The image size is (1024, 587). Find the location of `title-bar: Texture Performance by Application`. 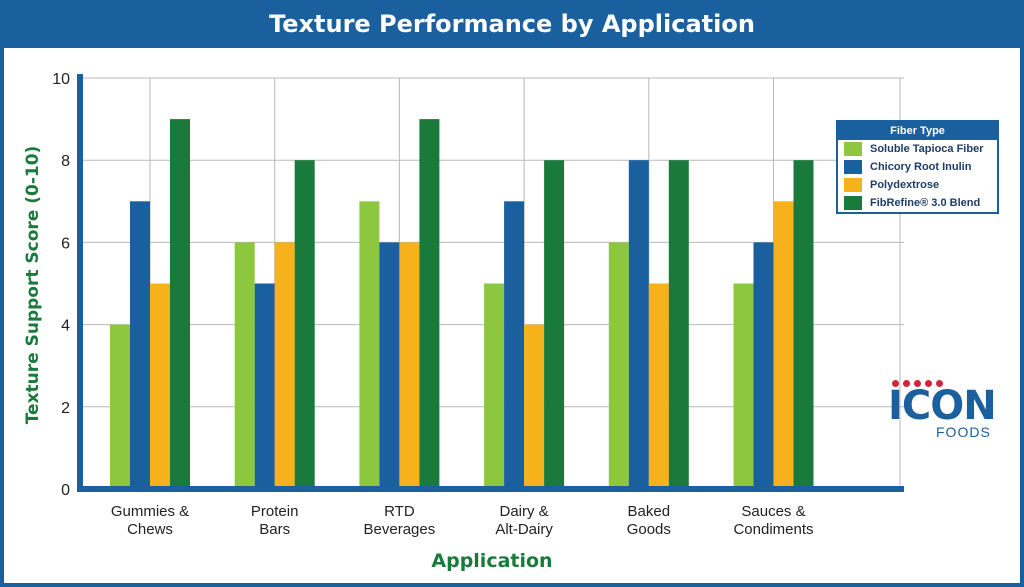

title-bar: Texture Performance by Application is located at coordinates (512, 24).